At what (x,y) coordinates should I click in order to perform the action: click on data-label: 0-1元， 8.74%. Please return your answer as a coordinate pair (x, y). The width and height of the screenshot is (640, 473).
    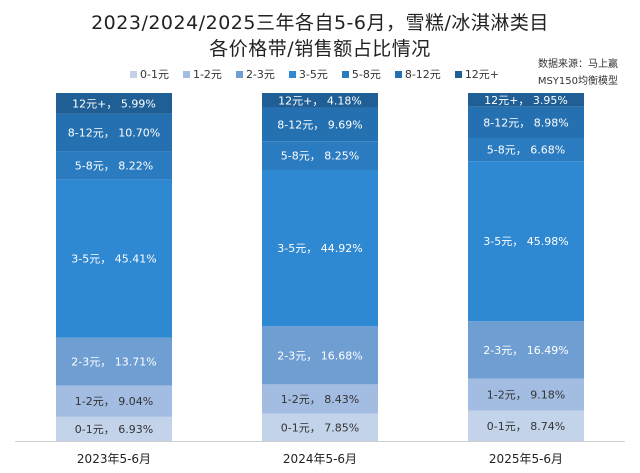
    Looking at the image, I should click on (526, 426).